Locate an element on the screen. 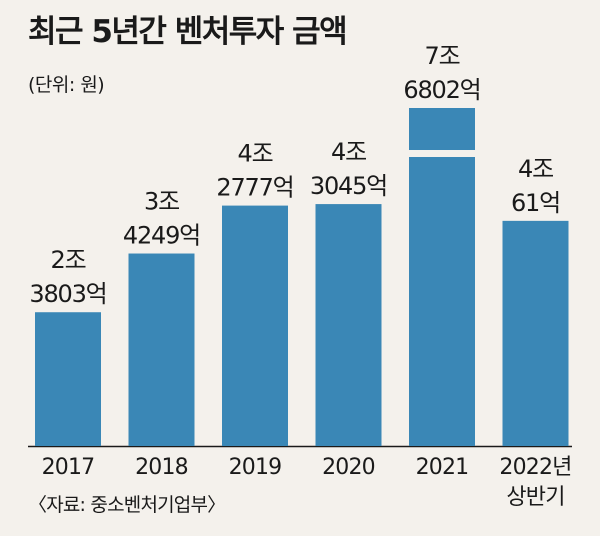 The width and height of the screenshot is (600, 536). x-tick-label: 2022년 is located at coordinates (535, 467).